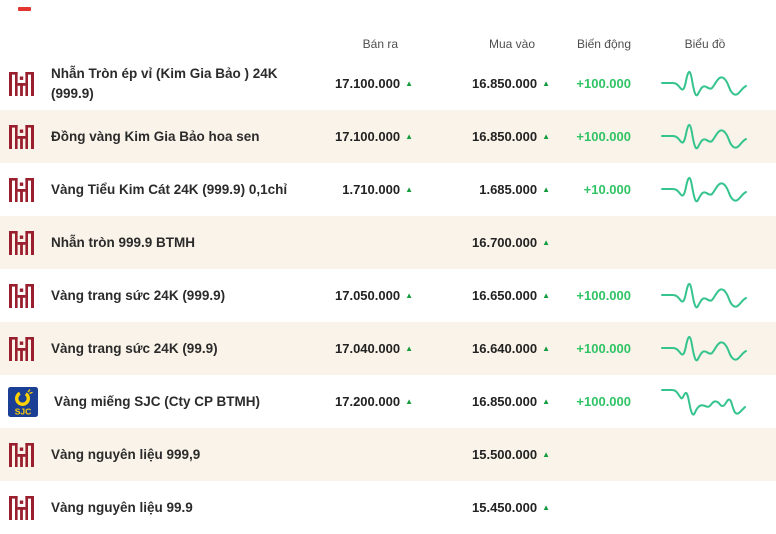 The height and width of the screenshot is (534, 776). I want to click on product-cell: Vàng trang sức 24K (999.9), so click(164, 296).